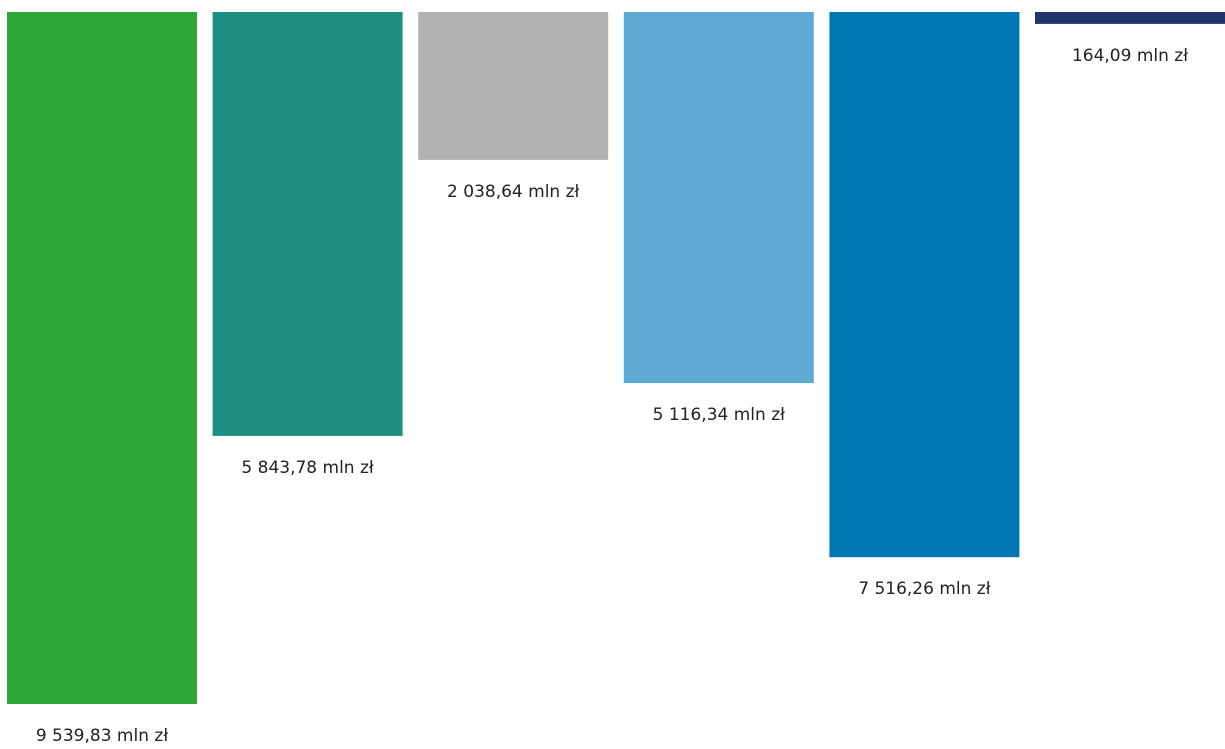 The width and height of the screenshot is (1225, 749). I want to click on bar-value-label-1: 9 539,83 mln zł, so click(102, 736).